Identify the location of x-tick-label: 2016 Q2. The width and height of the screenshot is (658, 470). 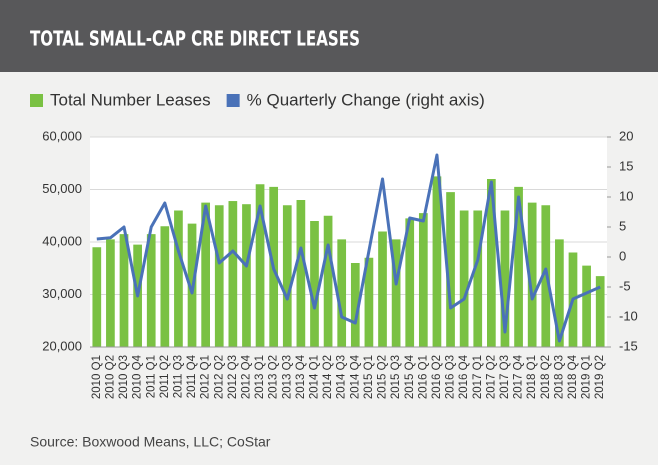
(437, 377).